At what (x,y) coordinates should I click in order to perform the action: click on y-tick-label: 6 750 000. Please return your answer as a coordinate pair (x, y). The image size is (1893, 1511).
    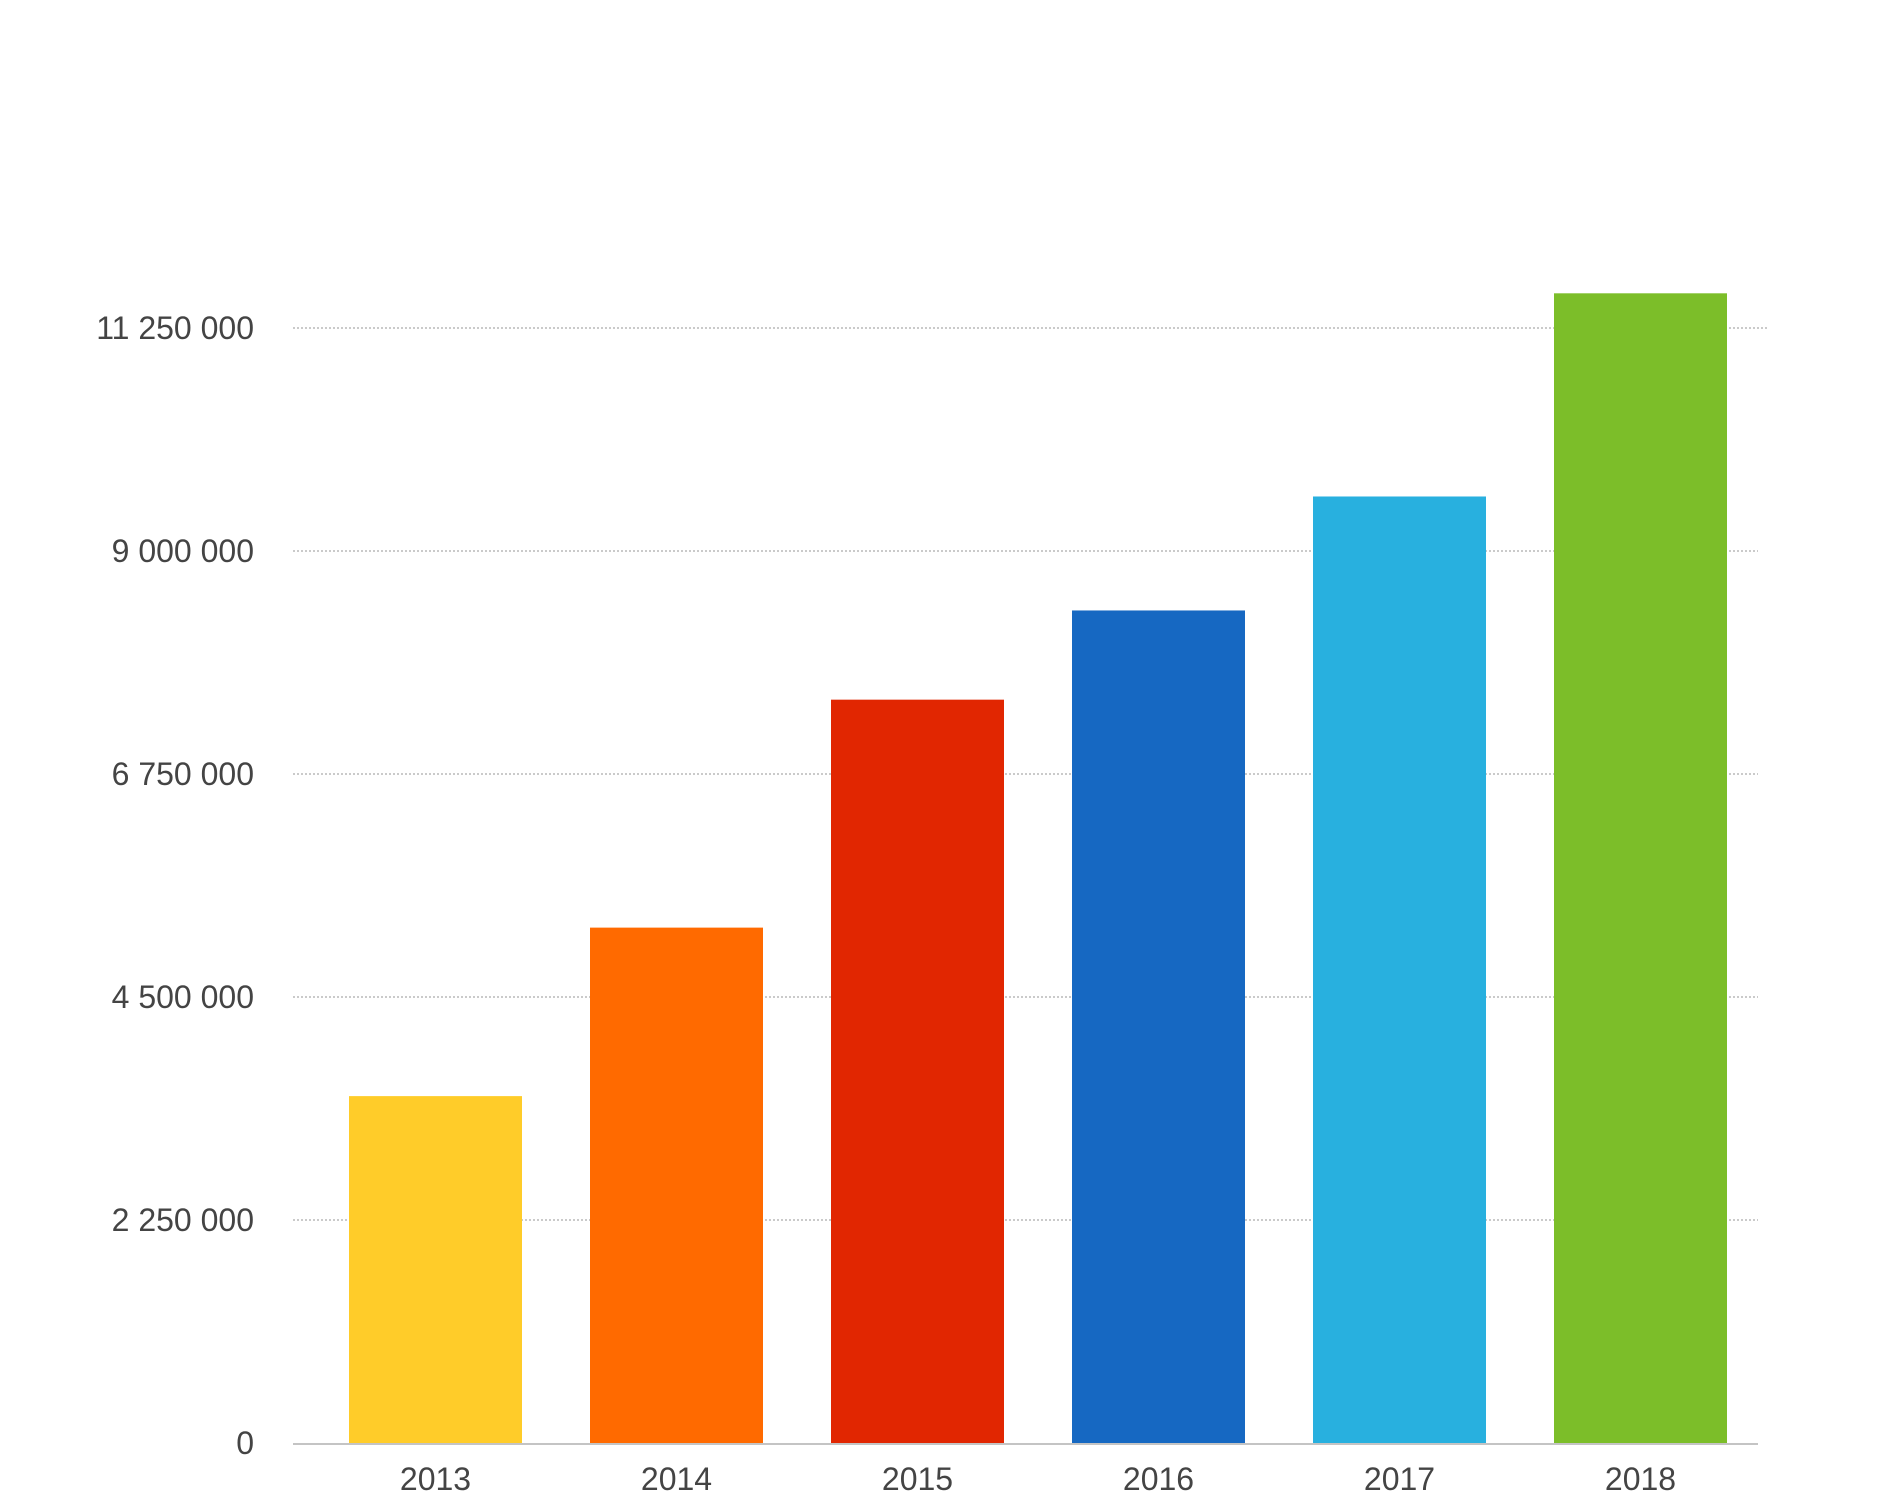
    Looking at the image, I should click on (183, 774).